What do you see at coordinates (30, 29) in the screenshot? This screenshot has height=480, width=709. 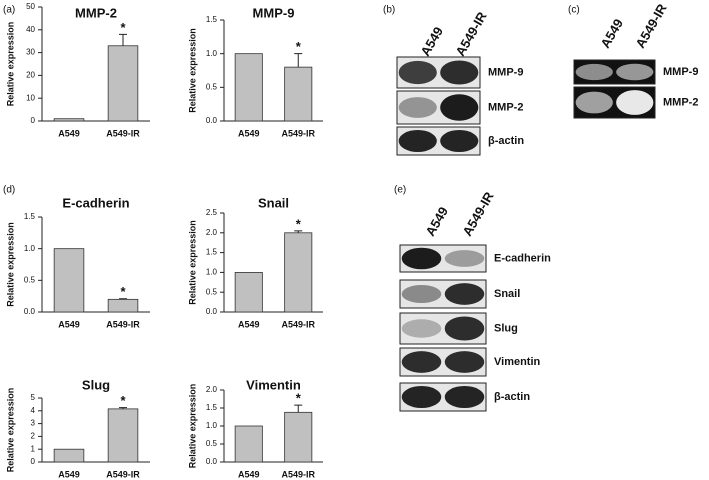 I see `y-tick-label: 40` at bounding box center [30, 29].